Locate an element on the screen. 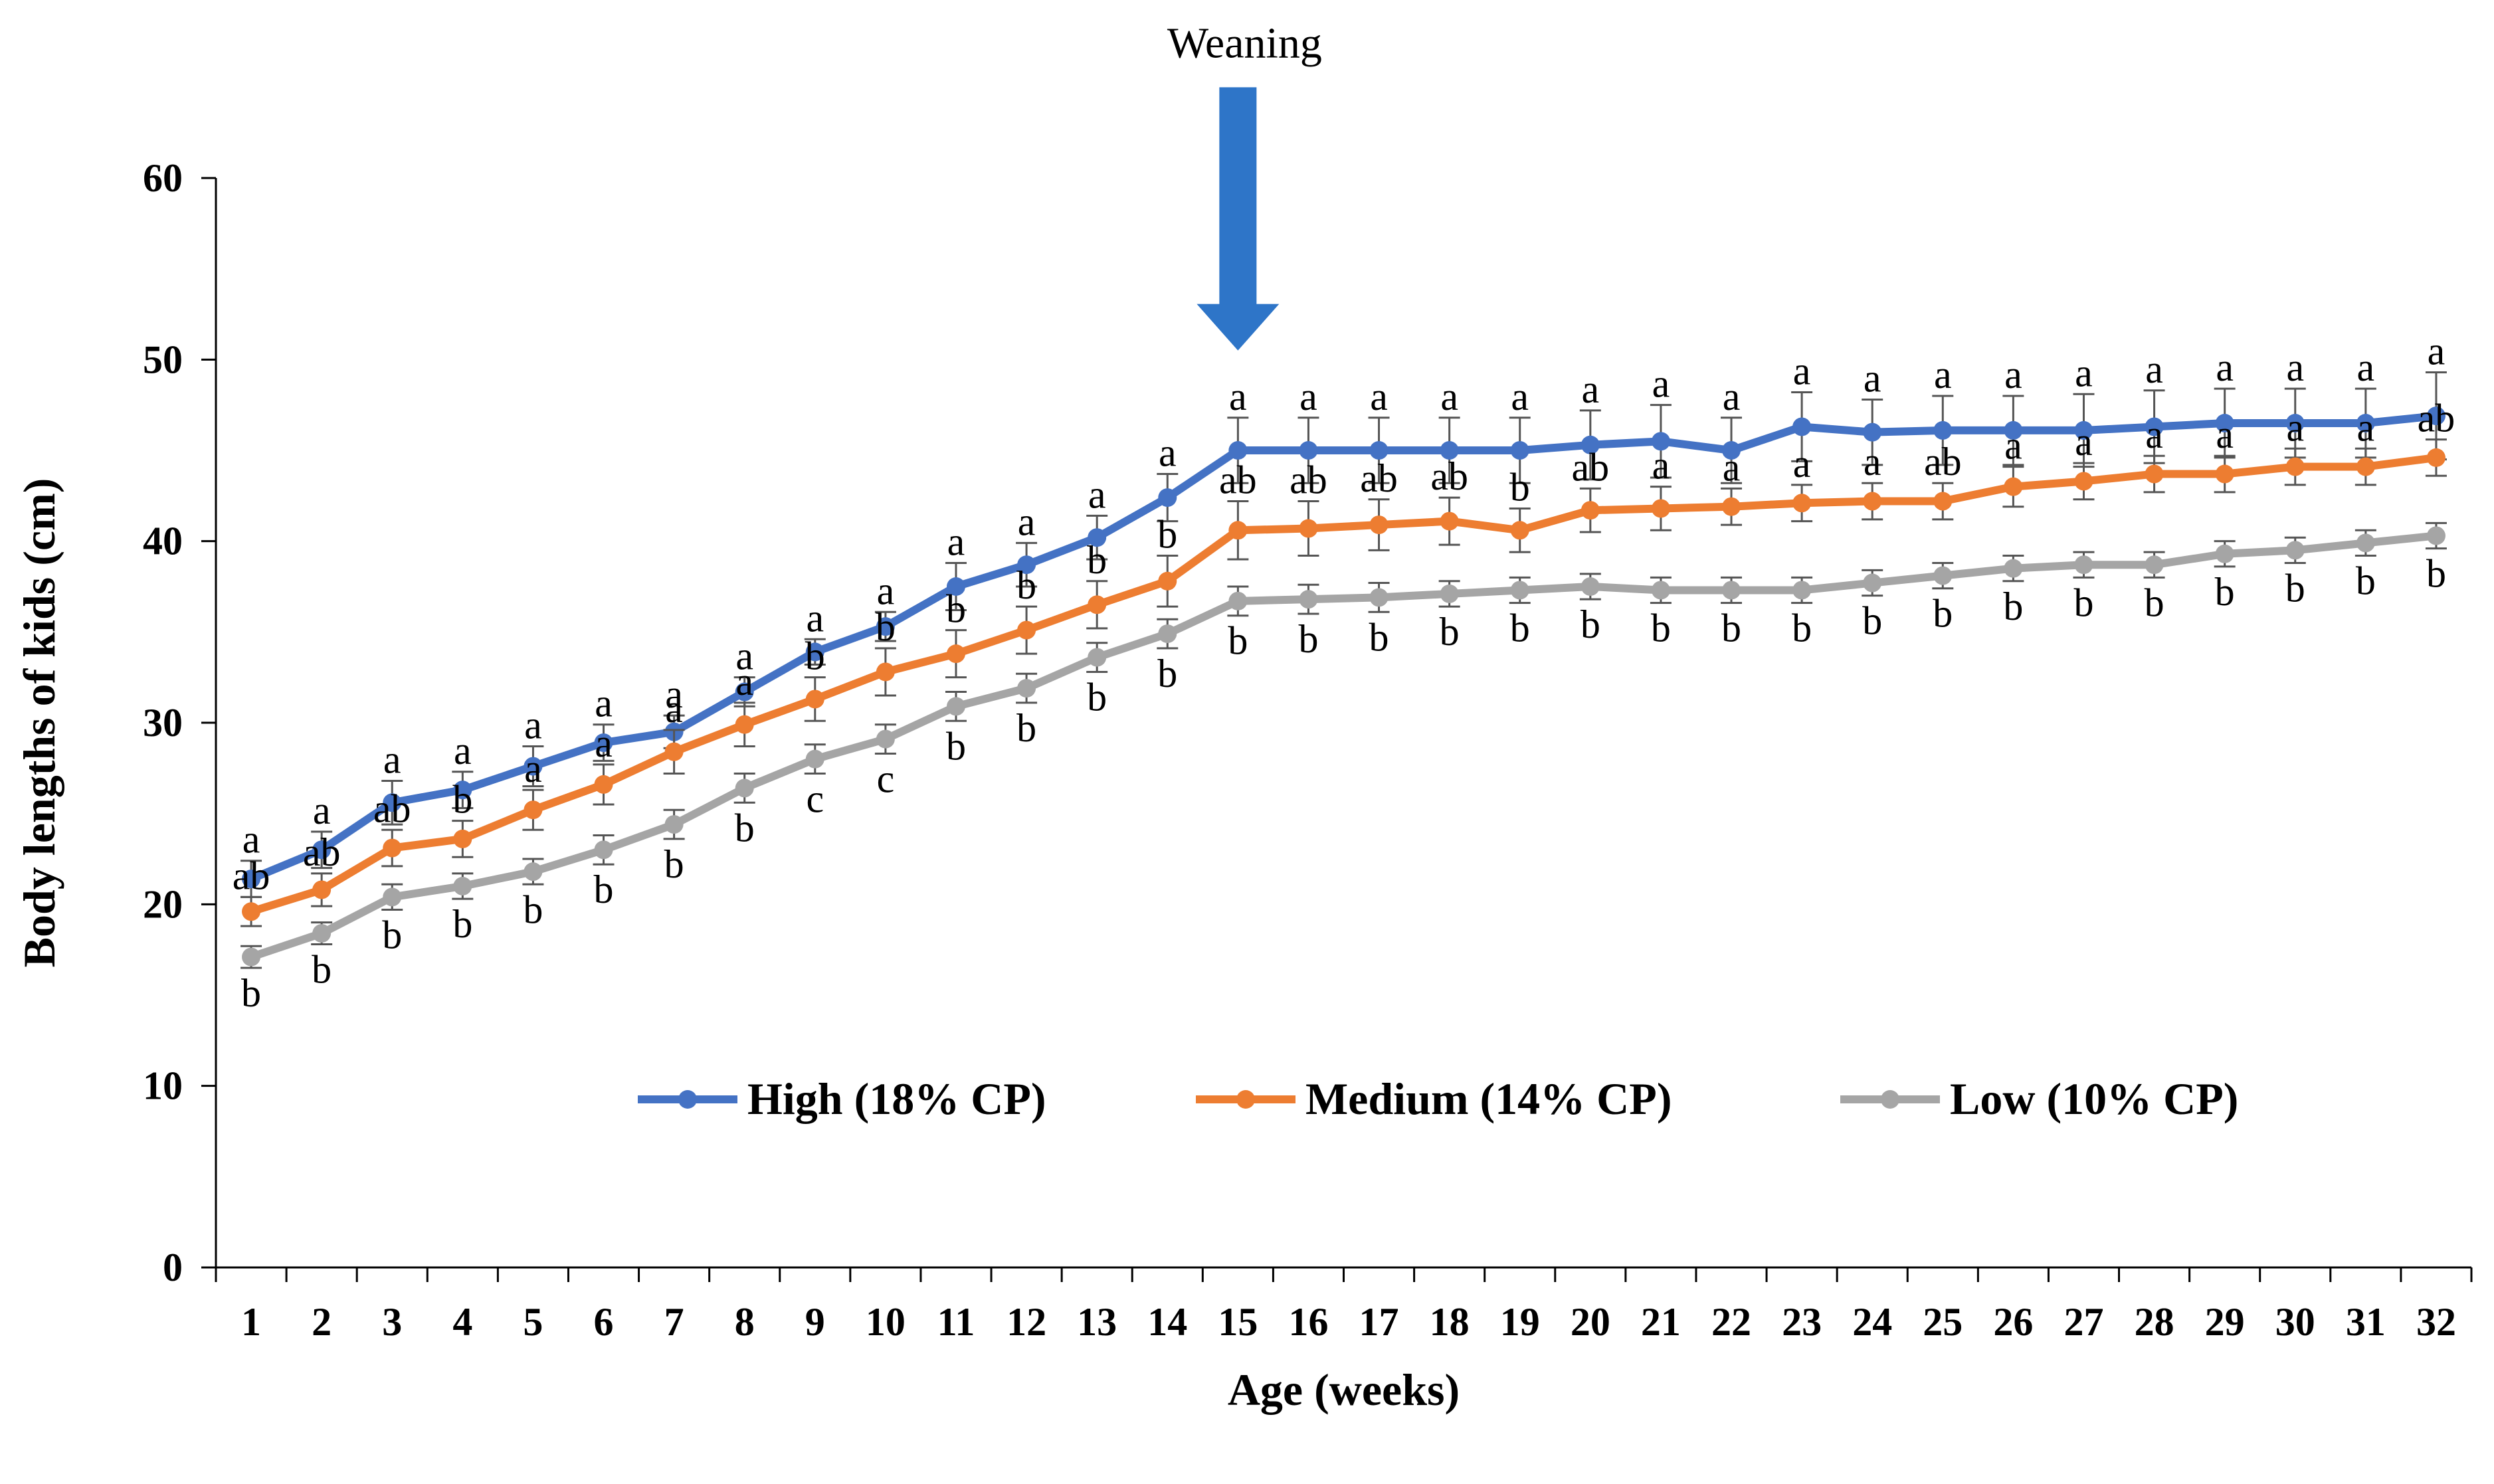 The width and height of the screenshot is (2494, 1484). y-tick-label: 10 is located at coordinates (163, 1086).